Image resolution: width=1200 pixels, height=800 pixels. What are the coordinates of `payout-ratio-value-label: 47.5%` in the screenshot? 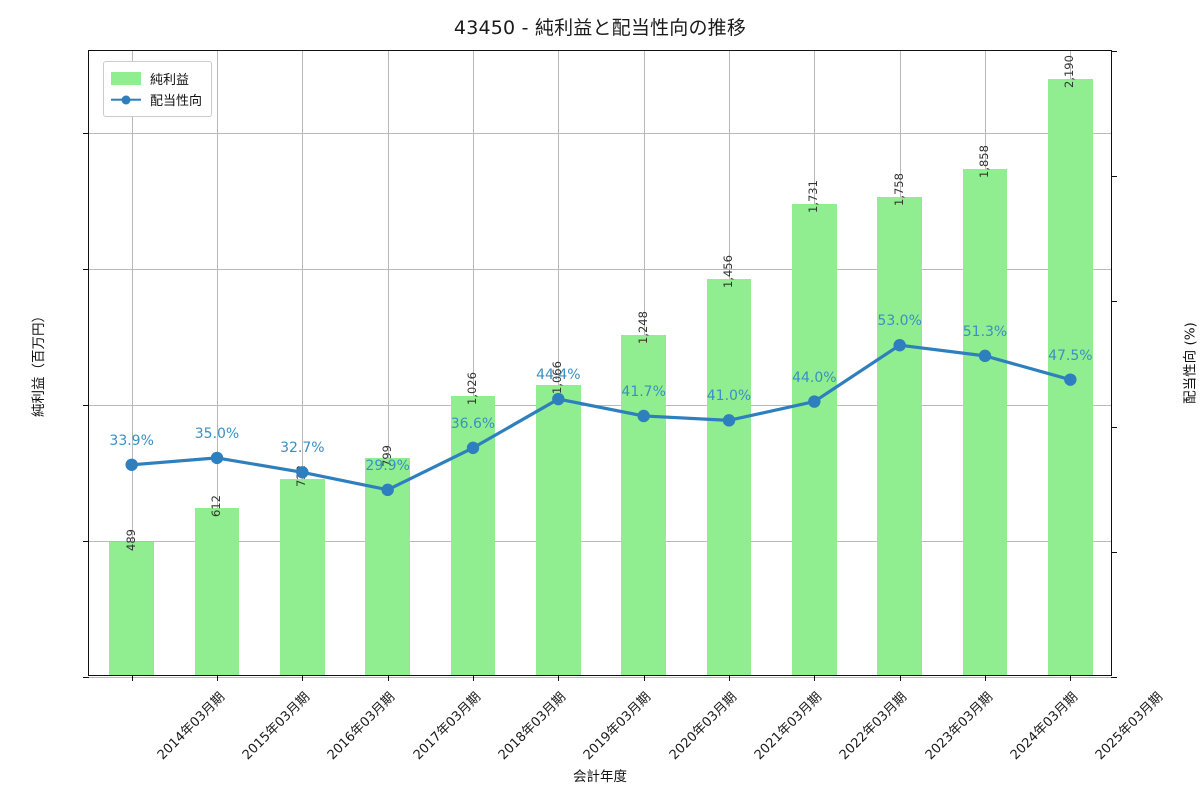 It's located at (1070, 355).